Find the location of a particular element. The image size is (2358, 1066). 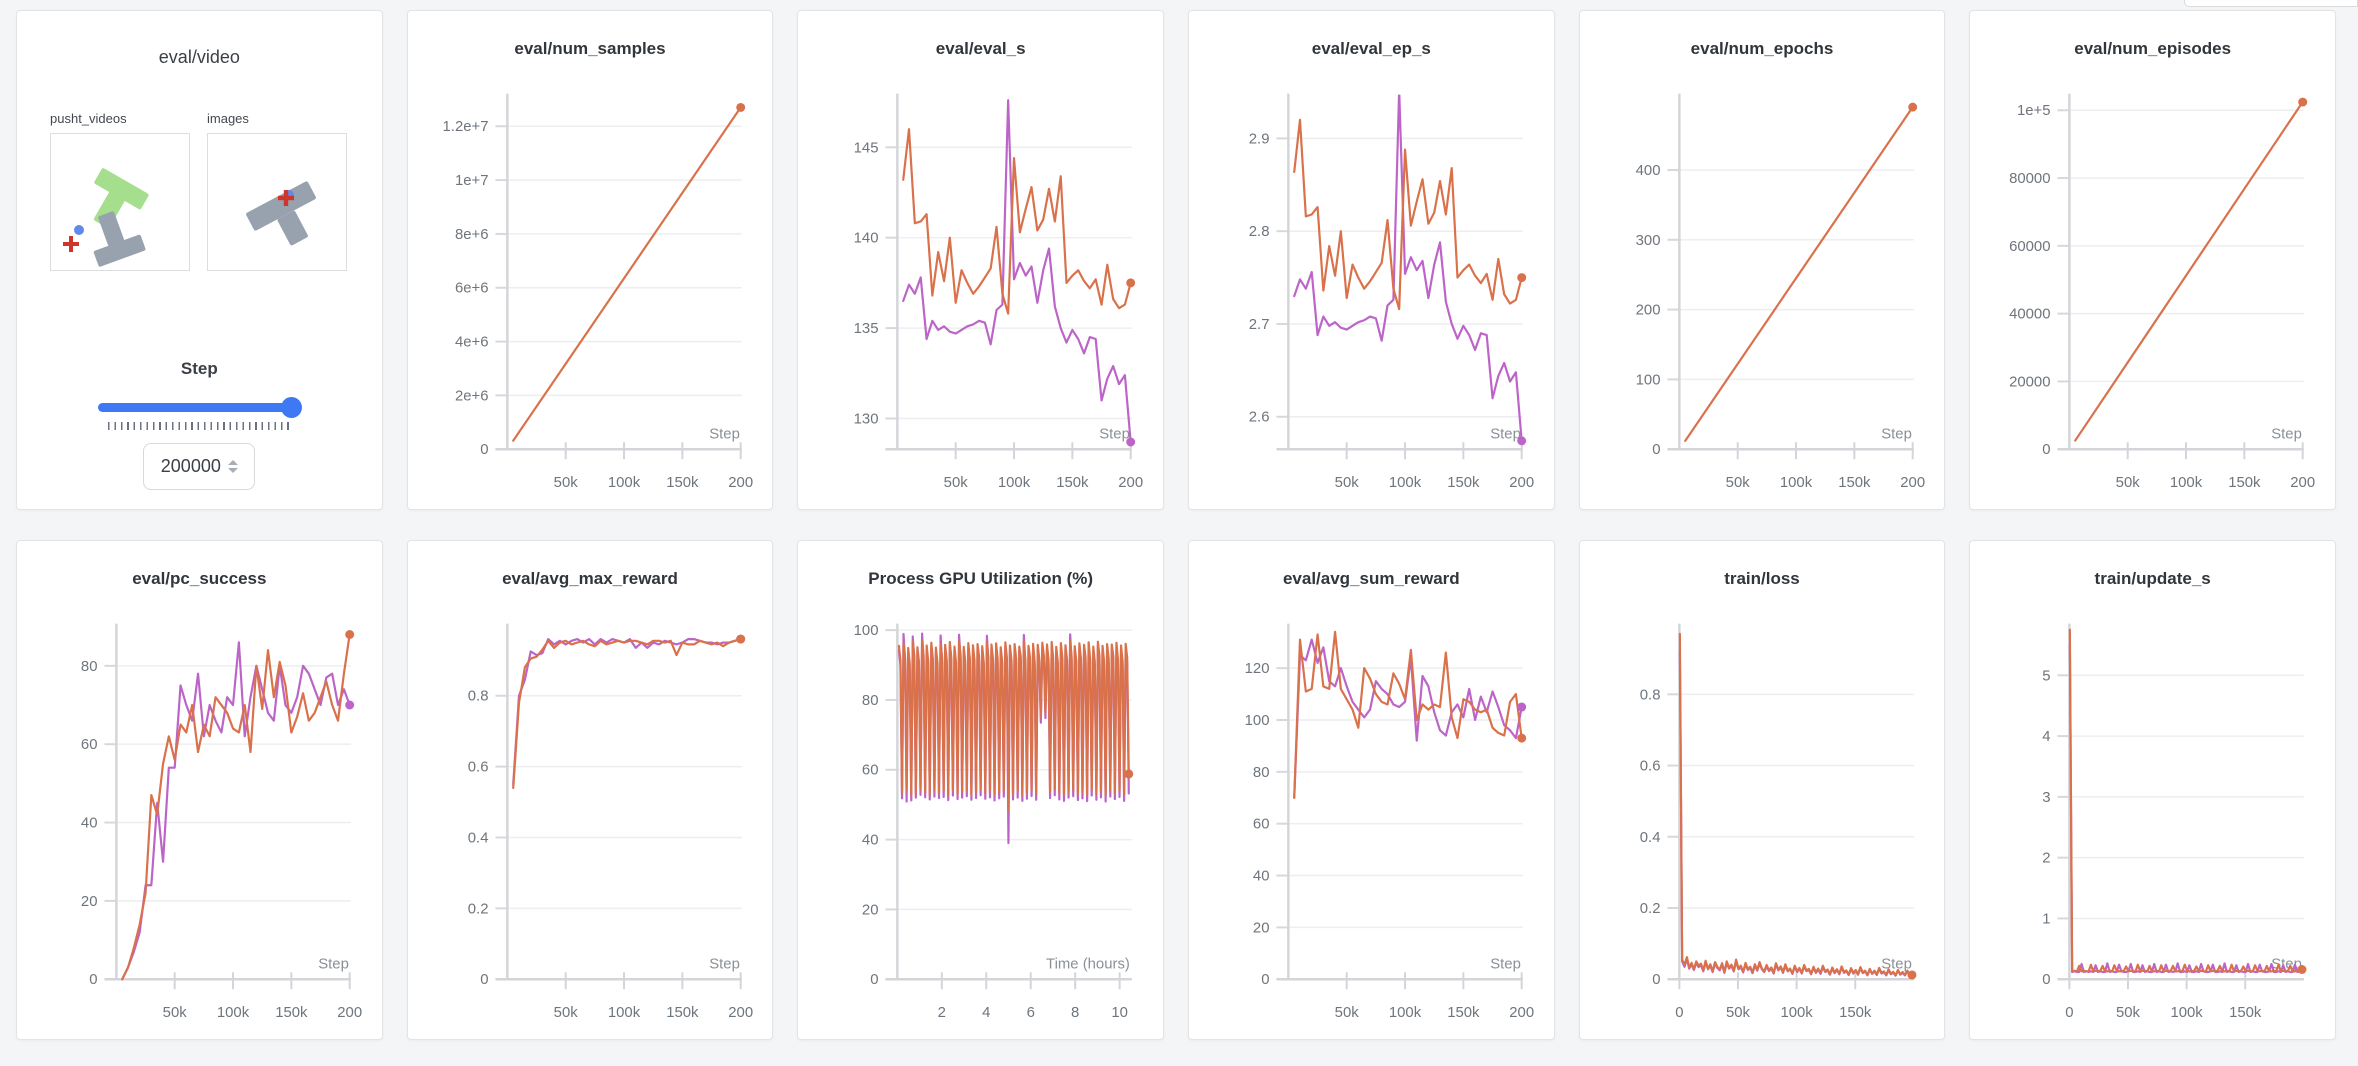

chart-plot-process-gpu-utilization: 0 20 40 60 80 100 2 4 6 8 10 Time (hours) is located at coordinates (980, 790).